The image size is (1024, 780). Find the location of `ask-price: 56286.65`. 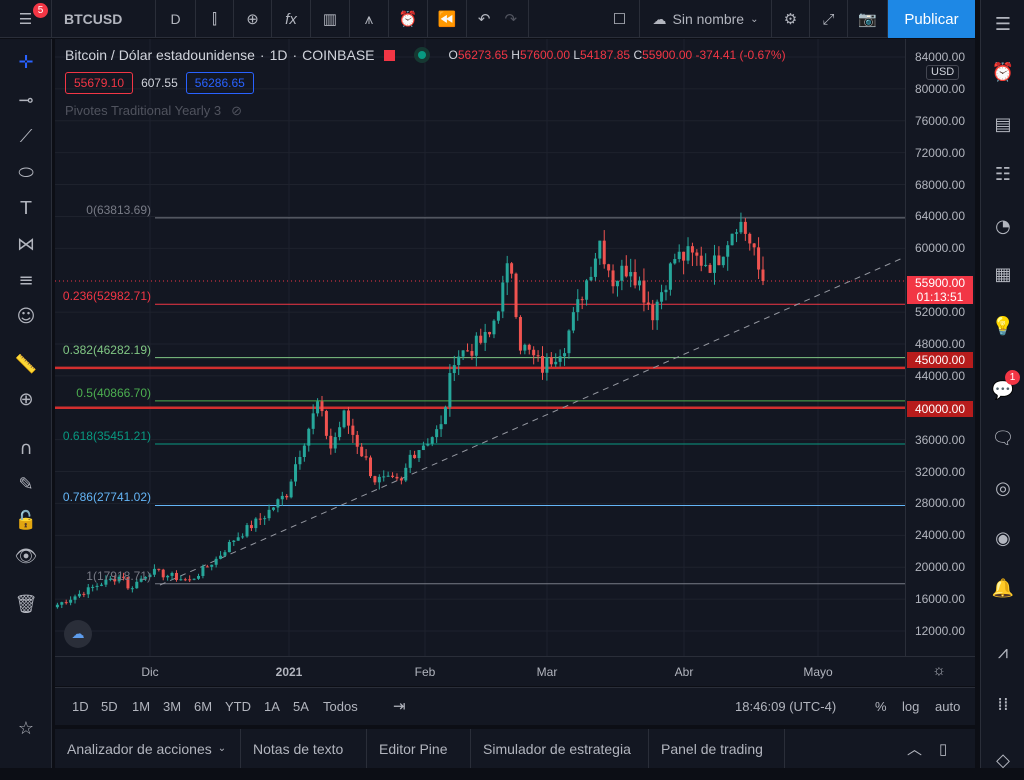

ask-price: 56286.65 is located at coordinates (219, 83).